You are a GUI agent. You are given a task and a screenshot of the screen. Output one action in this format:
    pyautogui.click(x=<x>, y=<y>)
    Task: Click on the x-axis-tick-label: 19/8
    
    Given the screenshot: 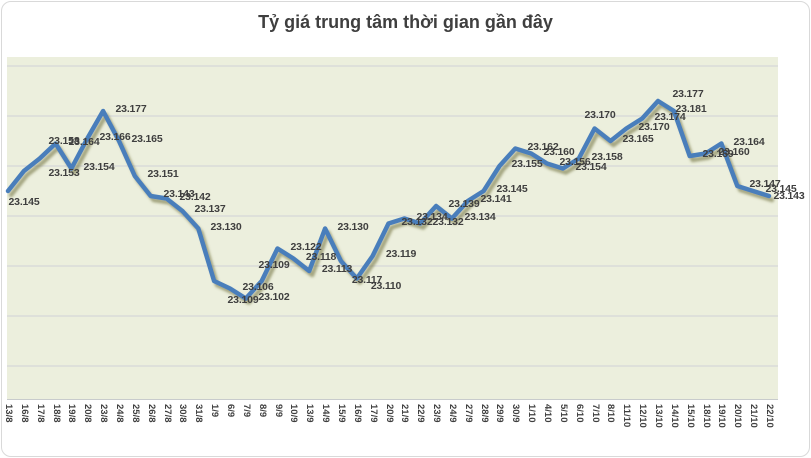 What is the action you would take?
    pyautogui.click(x=71, y=413)
    